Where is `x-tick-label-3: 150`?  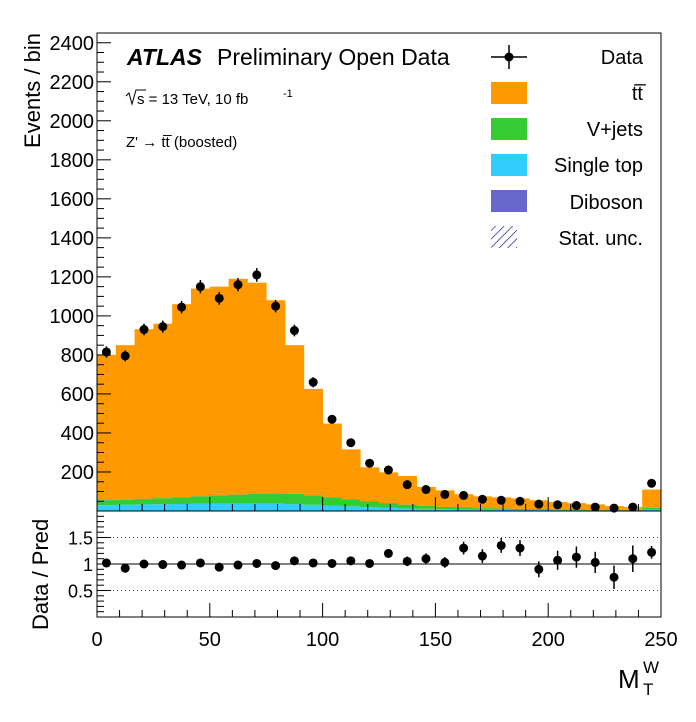 x-tick-label-3: 150 is located at coordinates (435, 640).